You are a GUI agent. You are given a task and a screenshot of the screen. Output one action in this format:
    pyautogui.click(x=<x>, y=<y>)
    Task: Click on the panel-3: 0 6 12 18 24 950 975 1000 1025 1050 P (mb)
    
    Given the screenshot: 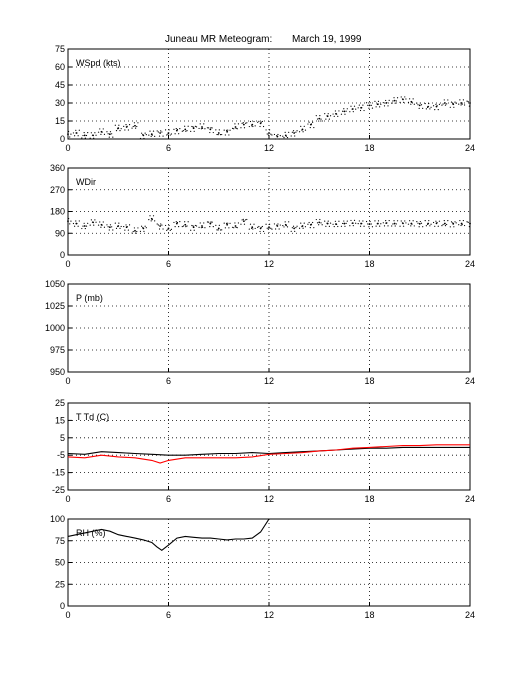 What is the action you would take?
    pyautogui.click(x=260, y=332)
    